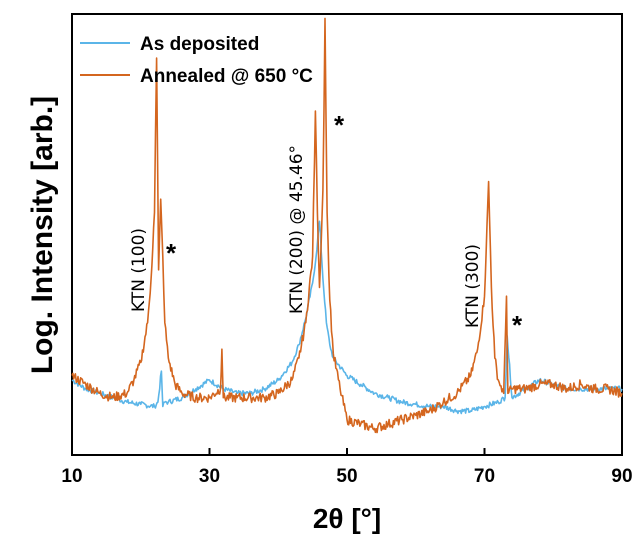 This screenshot has width=636, height=537. What do you see at coordinates (484, 476) in the screenshot?
I see `x-tick-label-70: 70` at bounding box center [484, 476].